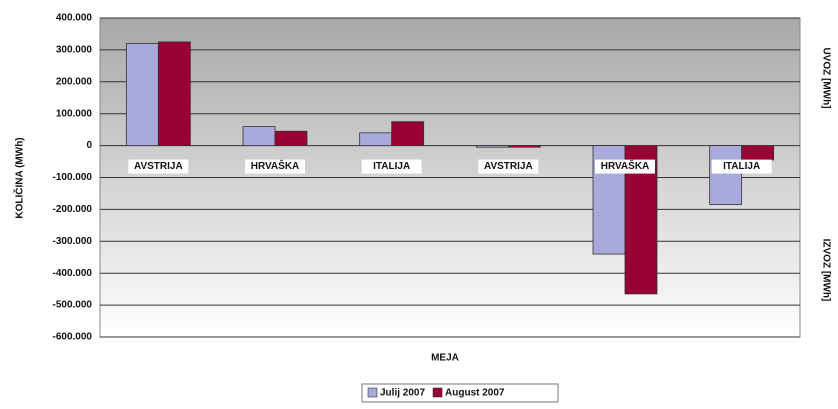 The width and height of the screenshot is (838, 409). I want to click on y-tick-label: 200.000, so click(74, 81).